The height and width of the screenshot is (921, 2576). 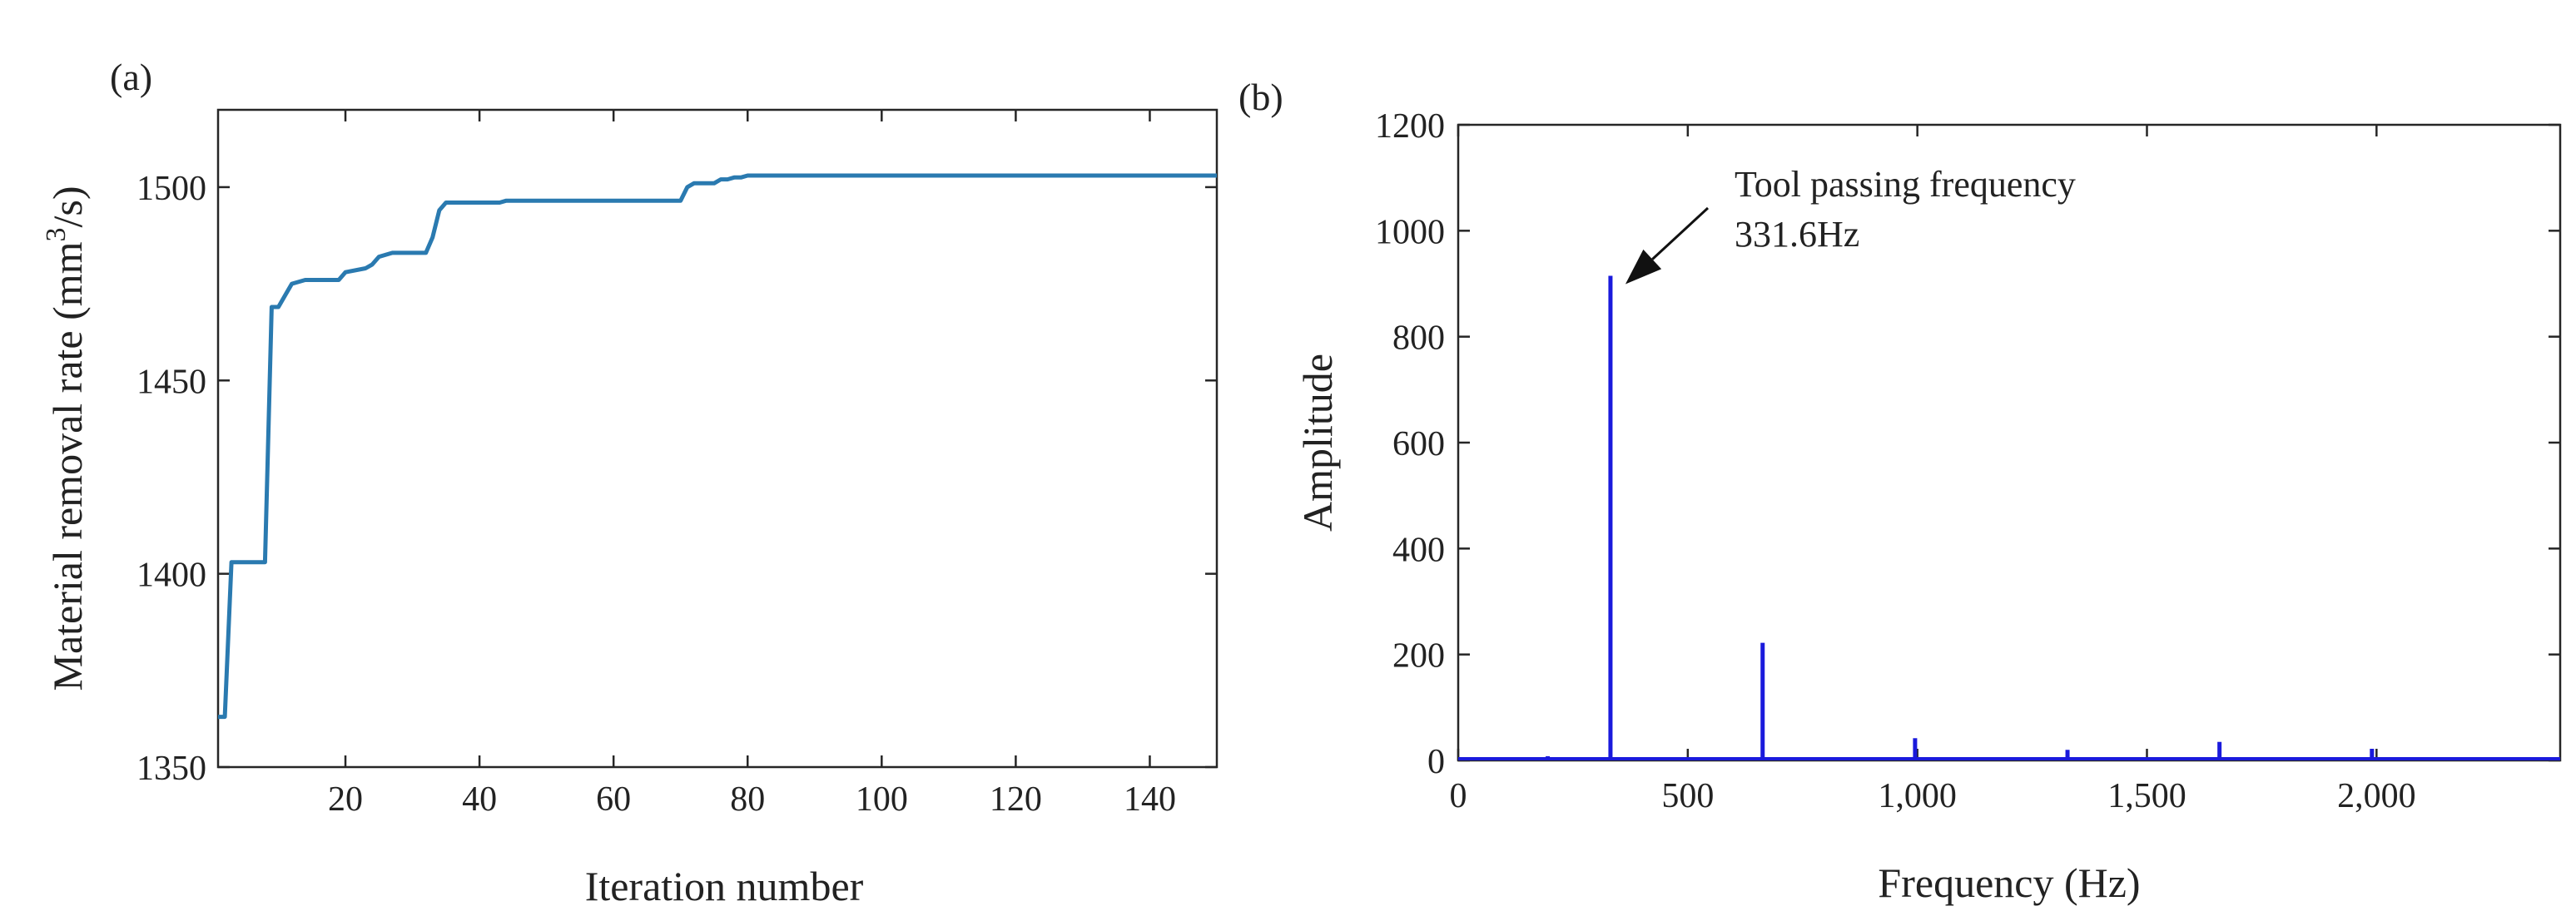 I want to click on panel-a-label: (a), so click(x=131, y=77).